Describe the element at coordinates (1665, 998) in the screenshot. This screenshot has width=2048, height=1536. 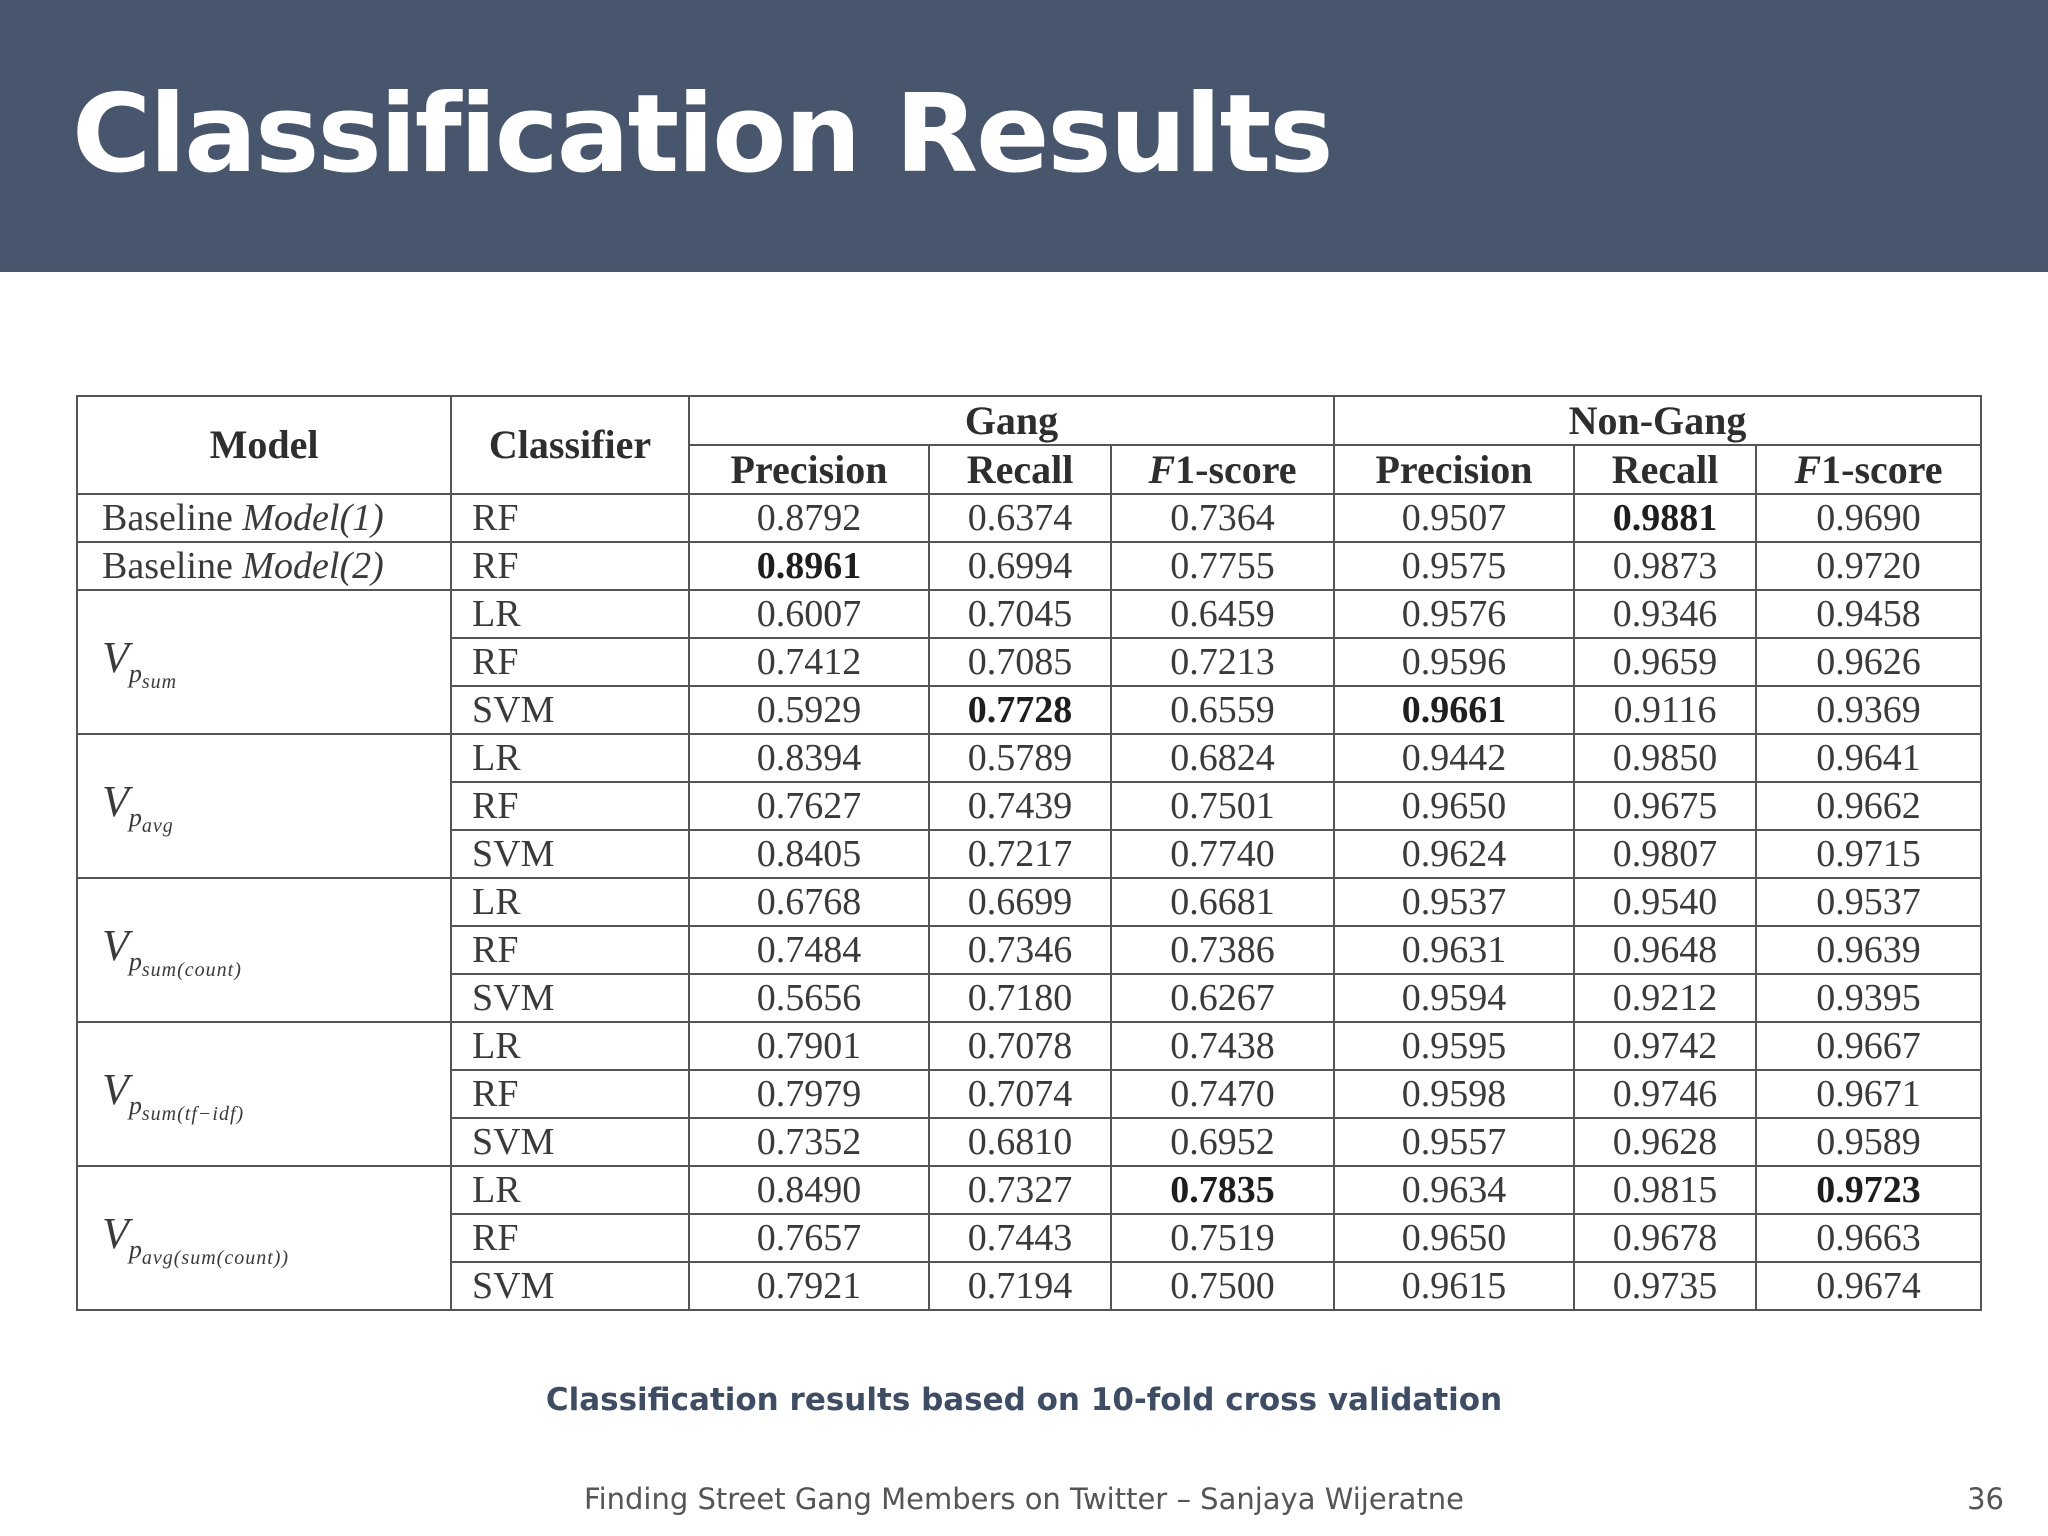
I see `metric-cell: 0.9212` at that location.